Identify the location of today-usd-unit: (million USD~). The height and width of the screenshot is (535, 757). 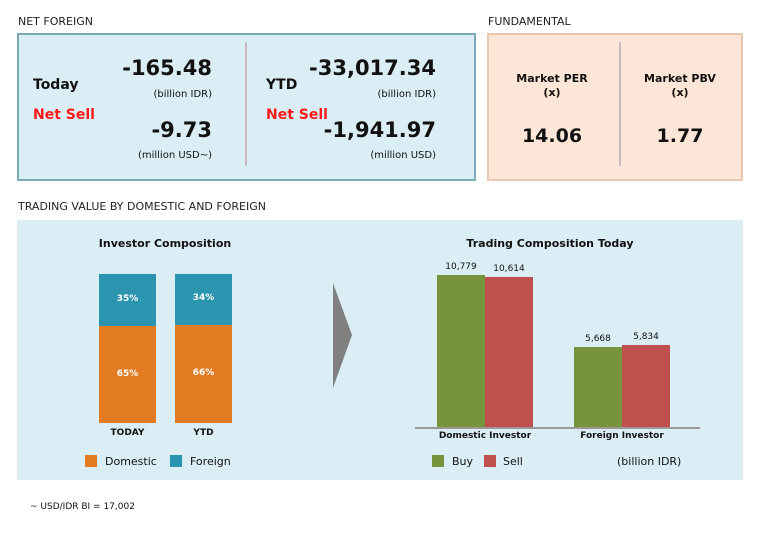
(174, 155).